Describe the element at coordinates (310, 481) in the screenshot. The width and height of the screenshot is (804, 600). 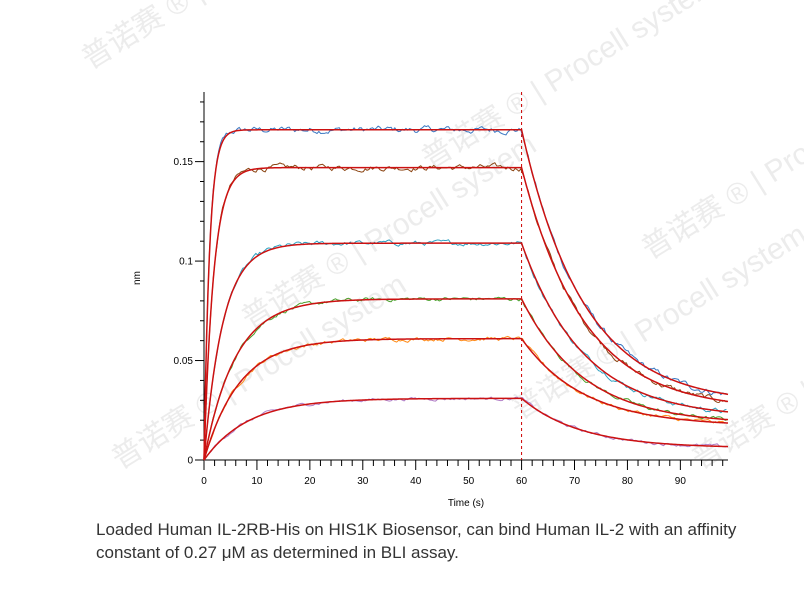
I see `x-tick-label: 20` at that location.